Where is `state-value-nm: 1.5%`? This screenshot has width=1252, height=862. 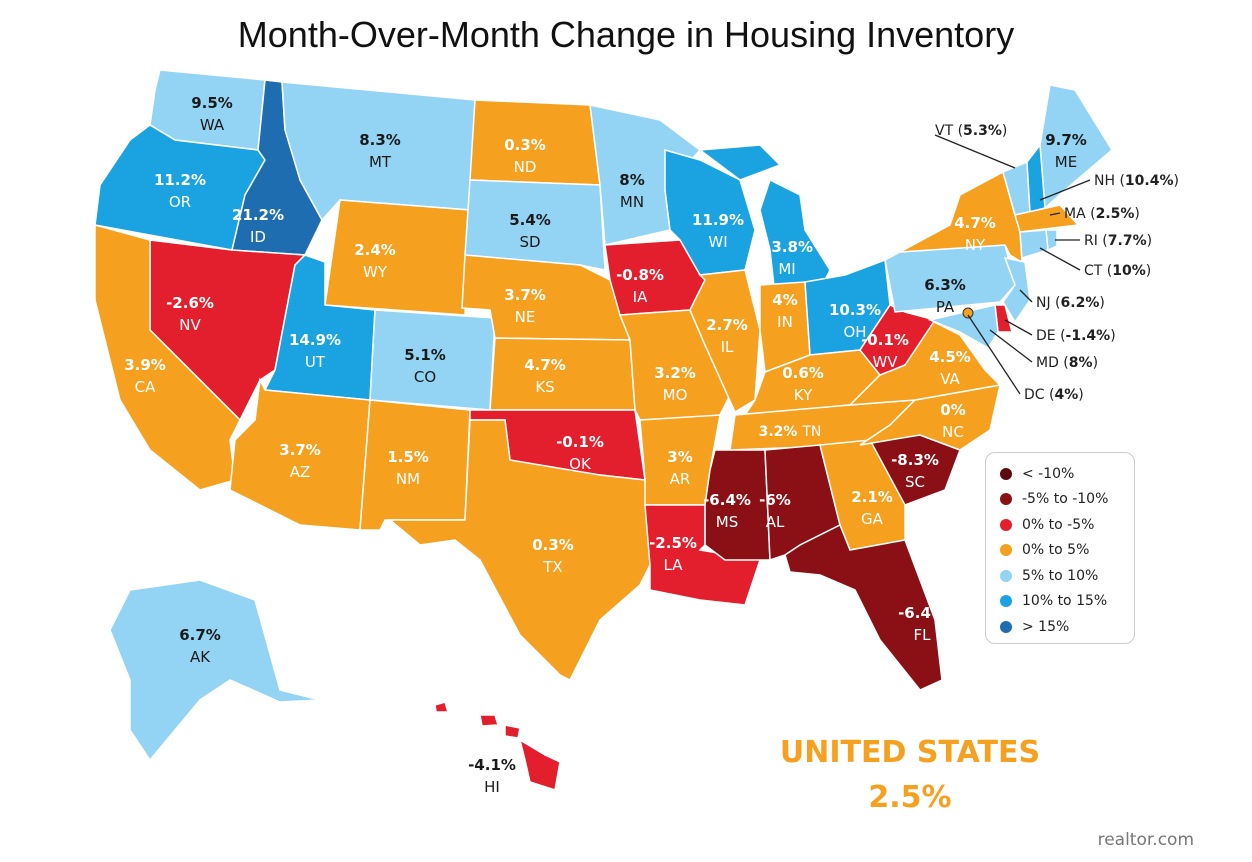 state-value-nm: 1.5% is located at coordinates (408, 457).